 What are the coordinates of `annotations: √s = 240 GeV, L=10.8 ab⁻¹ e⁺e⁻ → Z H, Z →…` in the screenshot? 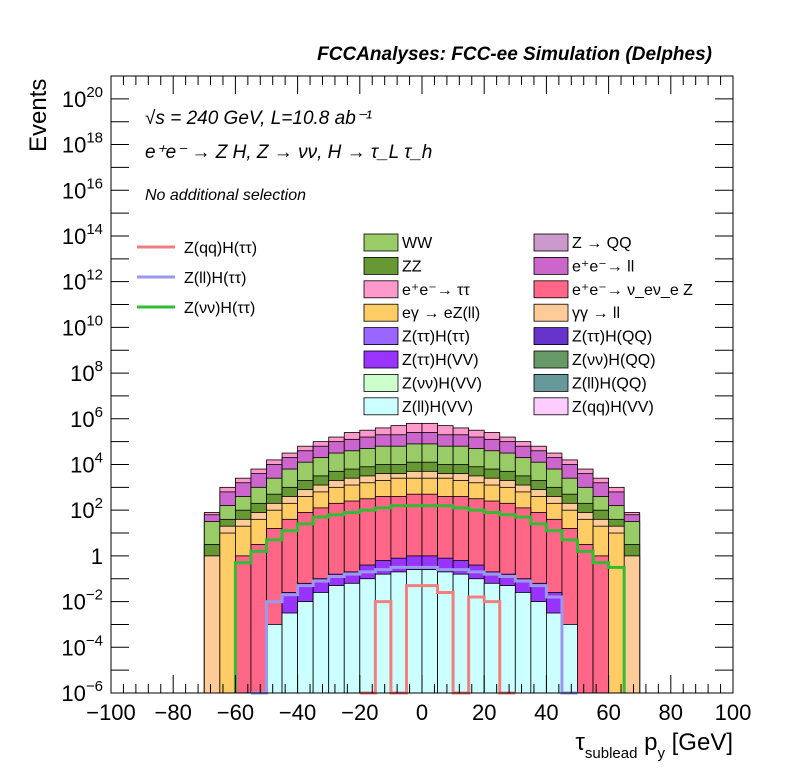 It's located at (288, 156).